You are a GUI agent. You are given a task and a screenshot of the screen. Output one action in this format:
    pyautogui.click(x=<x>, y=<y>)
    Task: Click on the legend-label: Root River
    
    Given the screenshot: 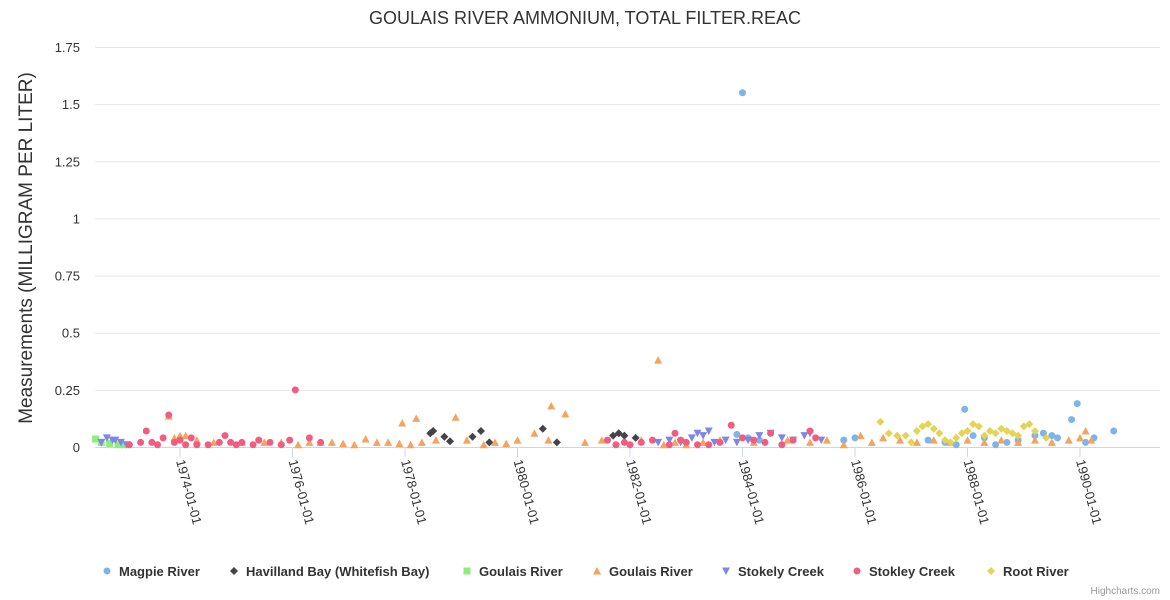 What is the action you would take?
    pyautogui.click(x=1036, y=571)
    